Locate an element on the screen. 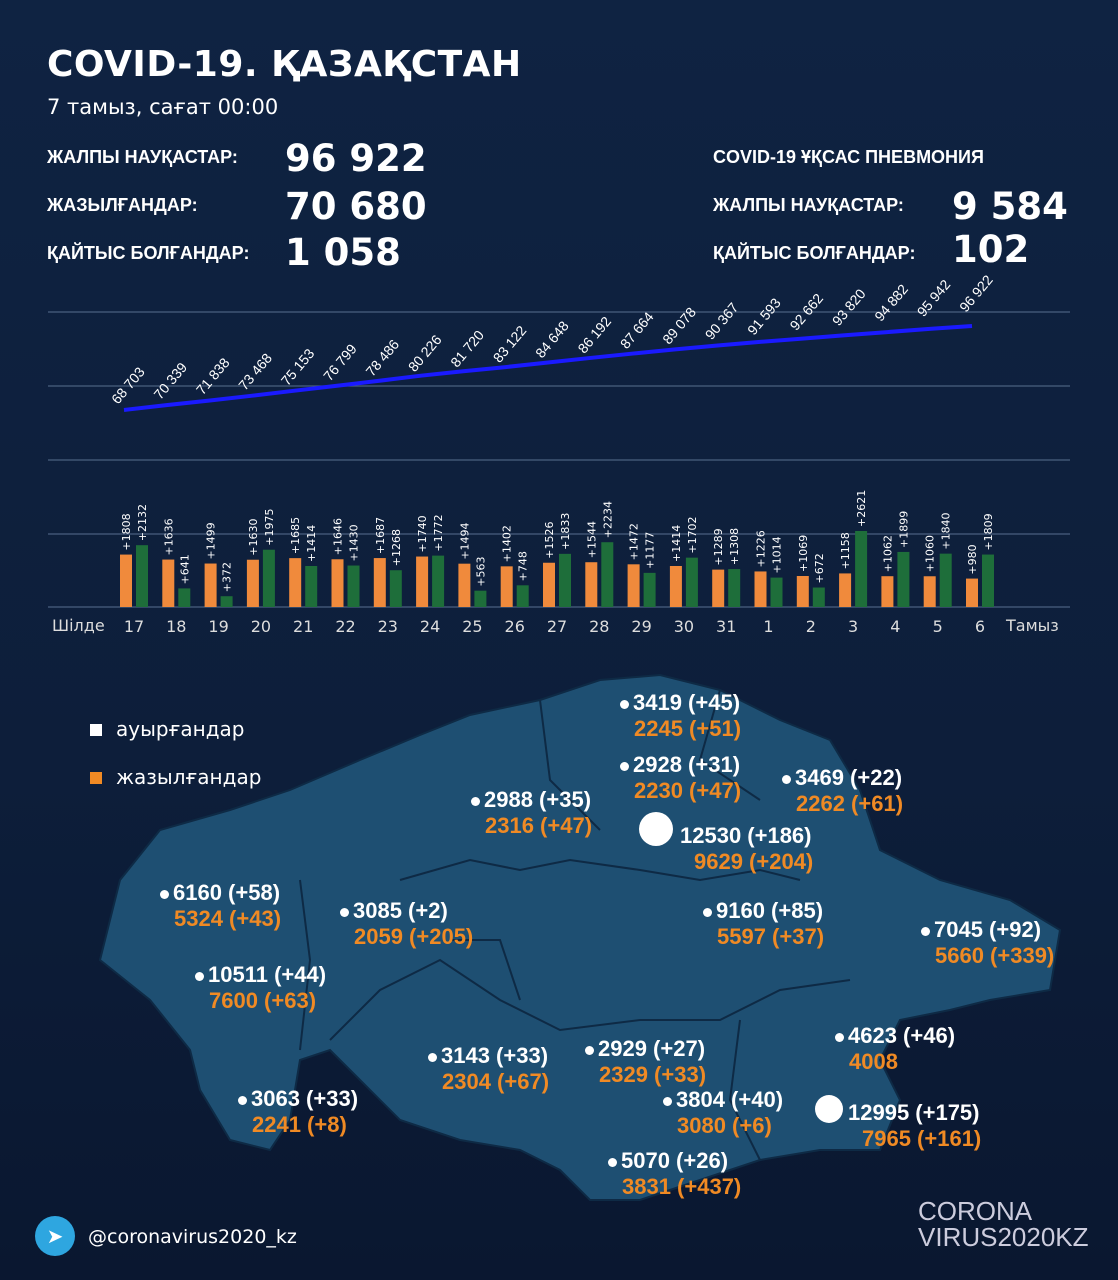 Image resolution: width=1118 pixels, height=1280 pixels. region-sick: 6160 (+58) is located at coordinates (227, 892).